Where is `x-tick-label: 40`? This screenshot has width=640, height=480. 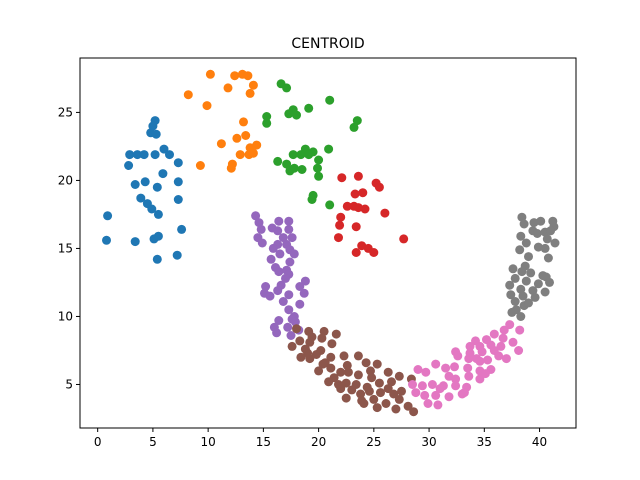 x-tick-label: 40 is located at coordinates (539, 442).